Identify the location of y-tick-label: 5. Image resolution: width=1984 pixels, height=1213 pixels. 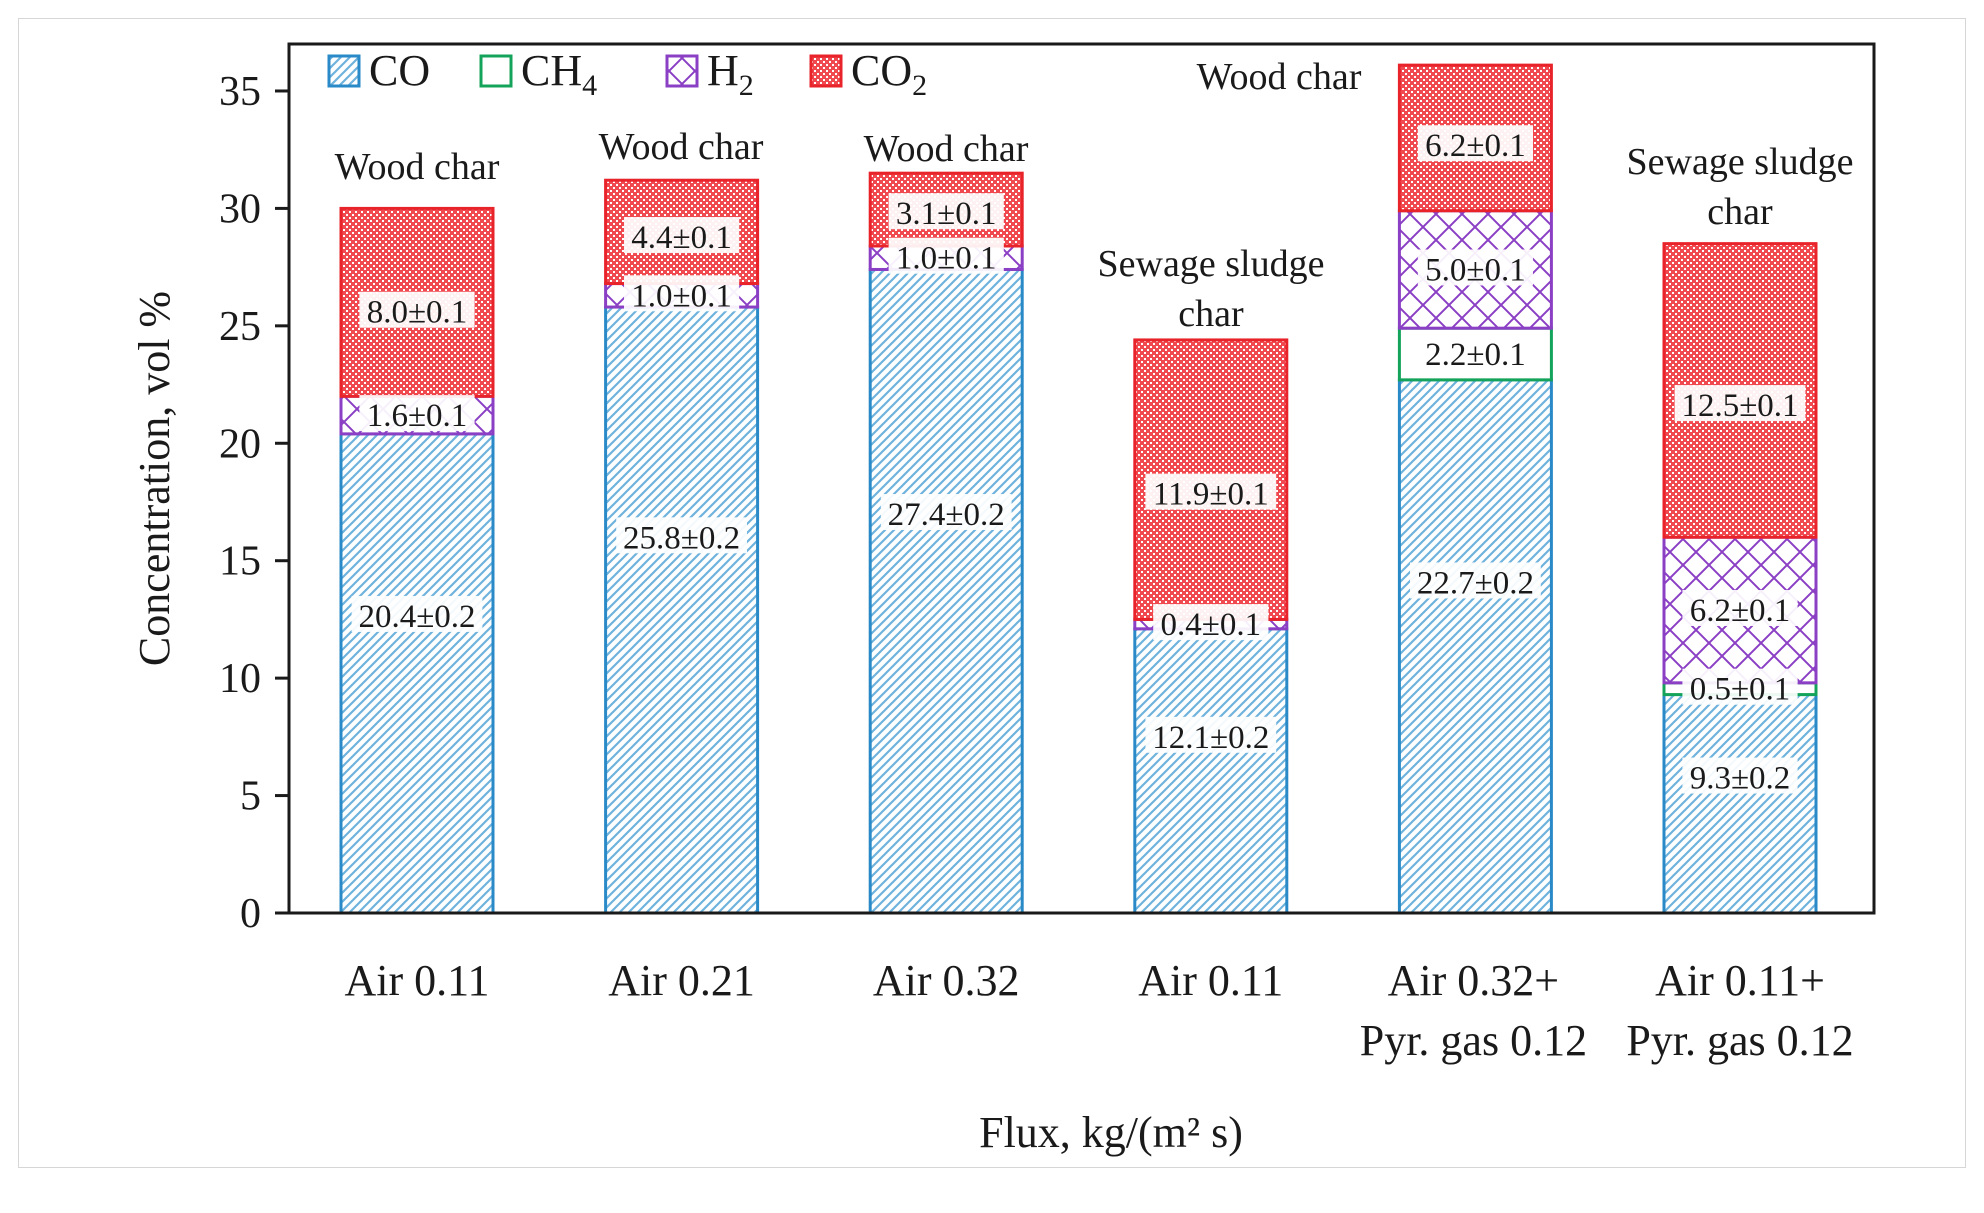
(250, 797).